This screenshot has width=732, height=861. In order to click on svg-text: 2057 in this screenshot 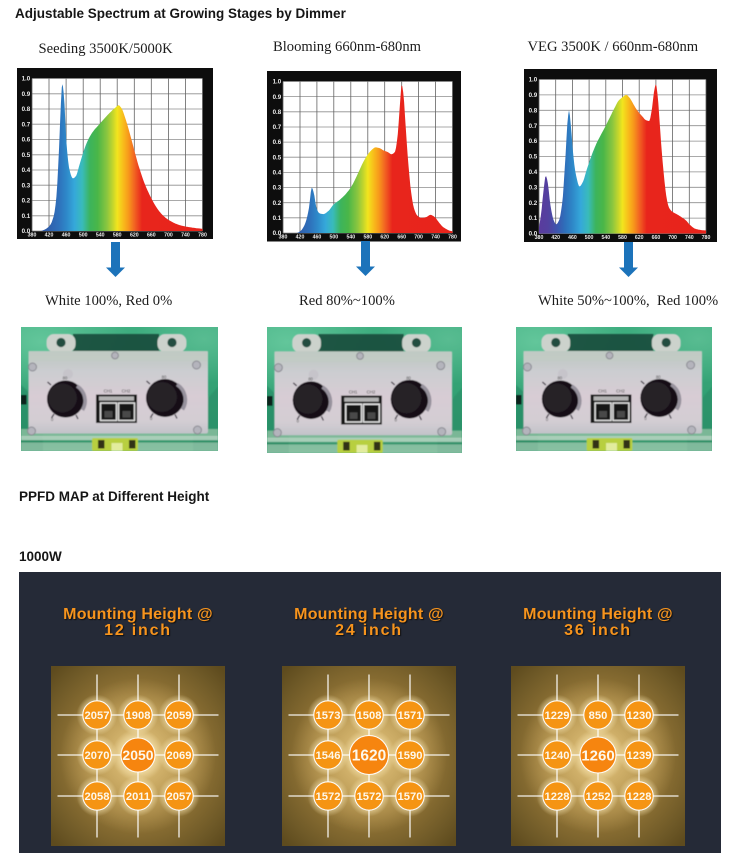, I will do `click(179, 797)`.